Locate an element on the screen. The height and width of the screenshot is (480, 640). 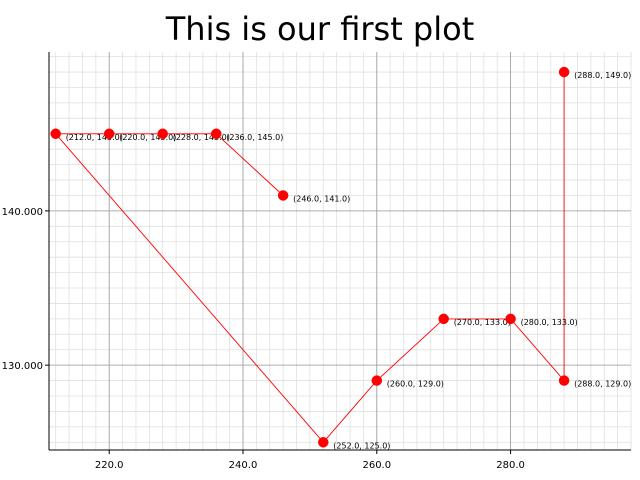
x-tick-label: 220.0 is located at coordinates (109, 465).